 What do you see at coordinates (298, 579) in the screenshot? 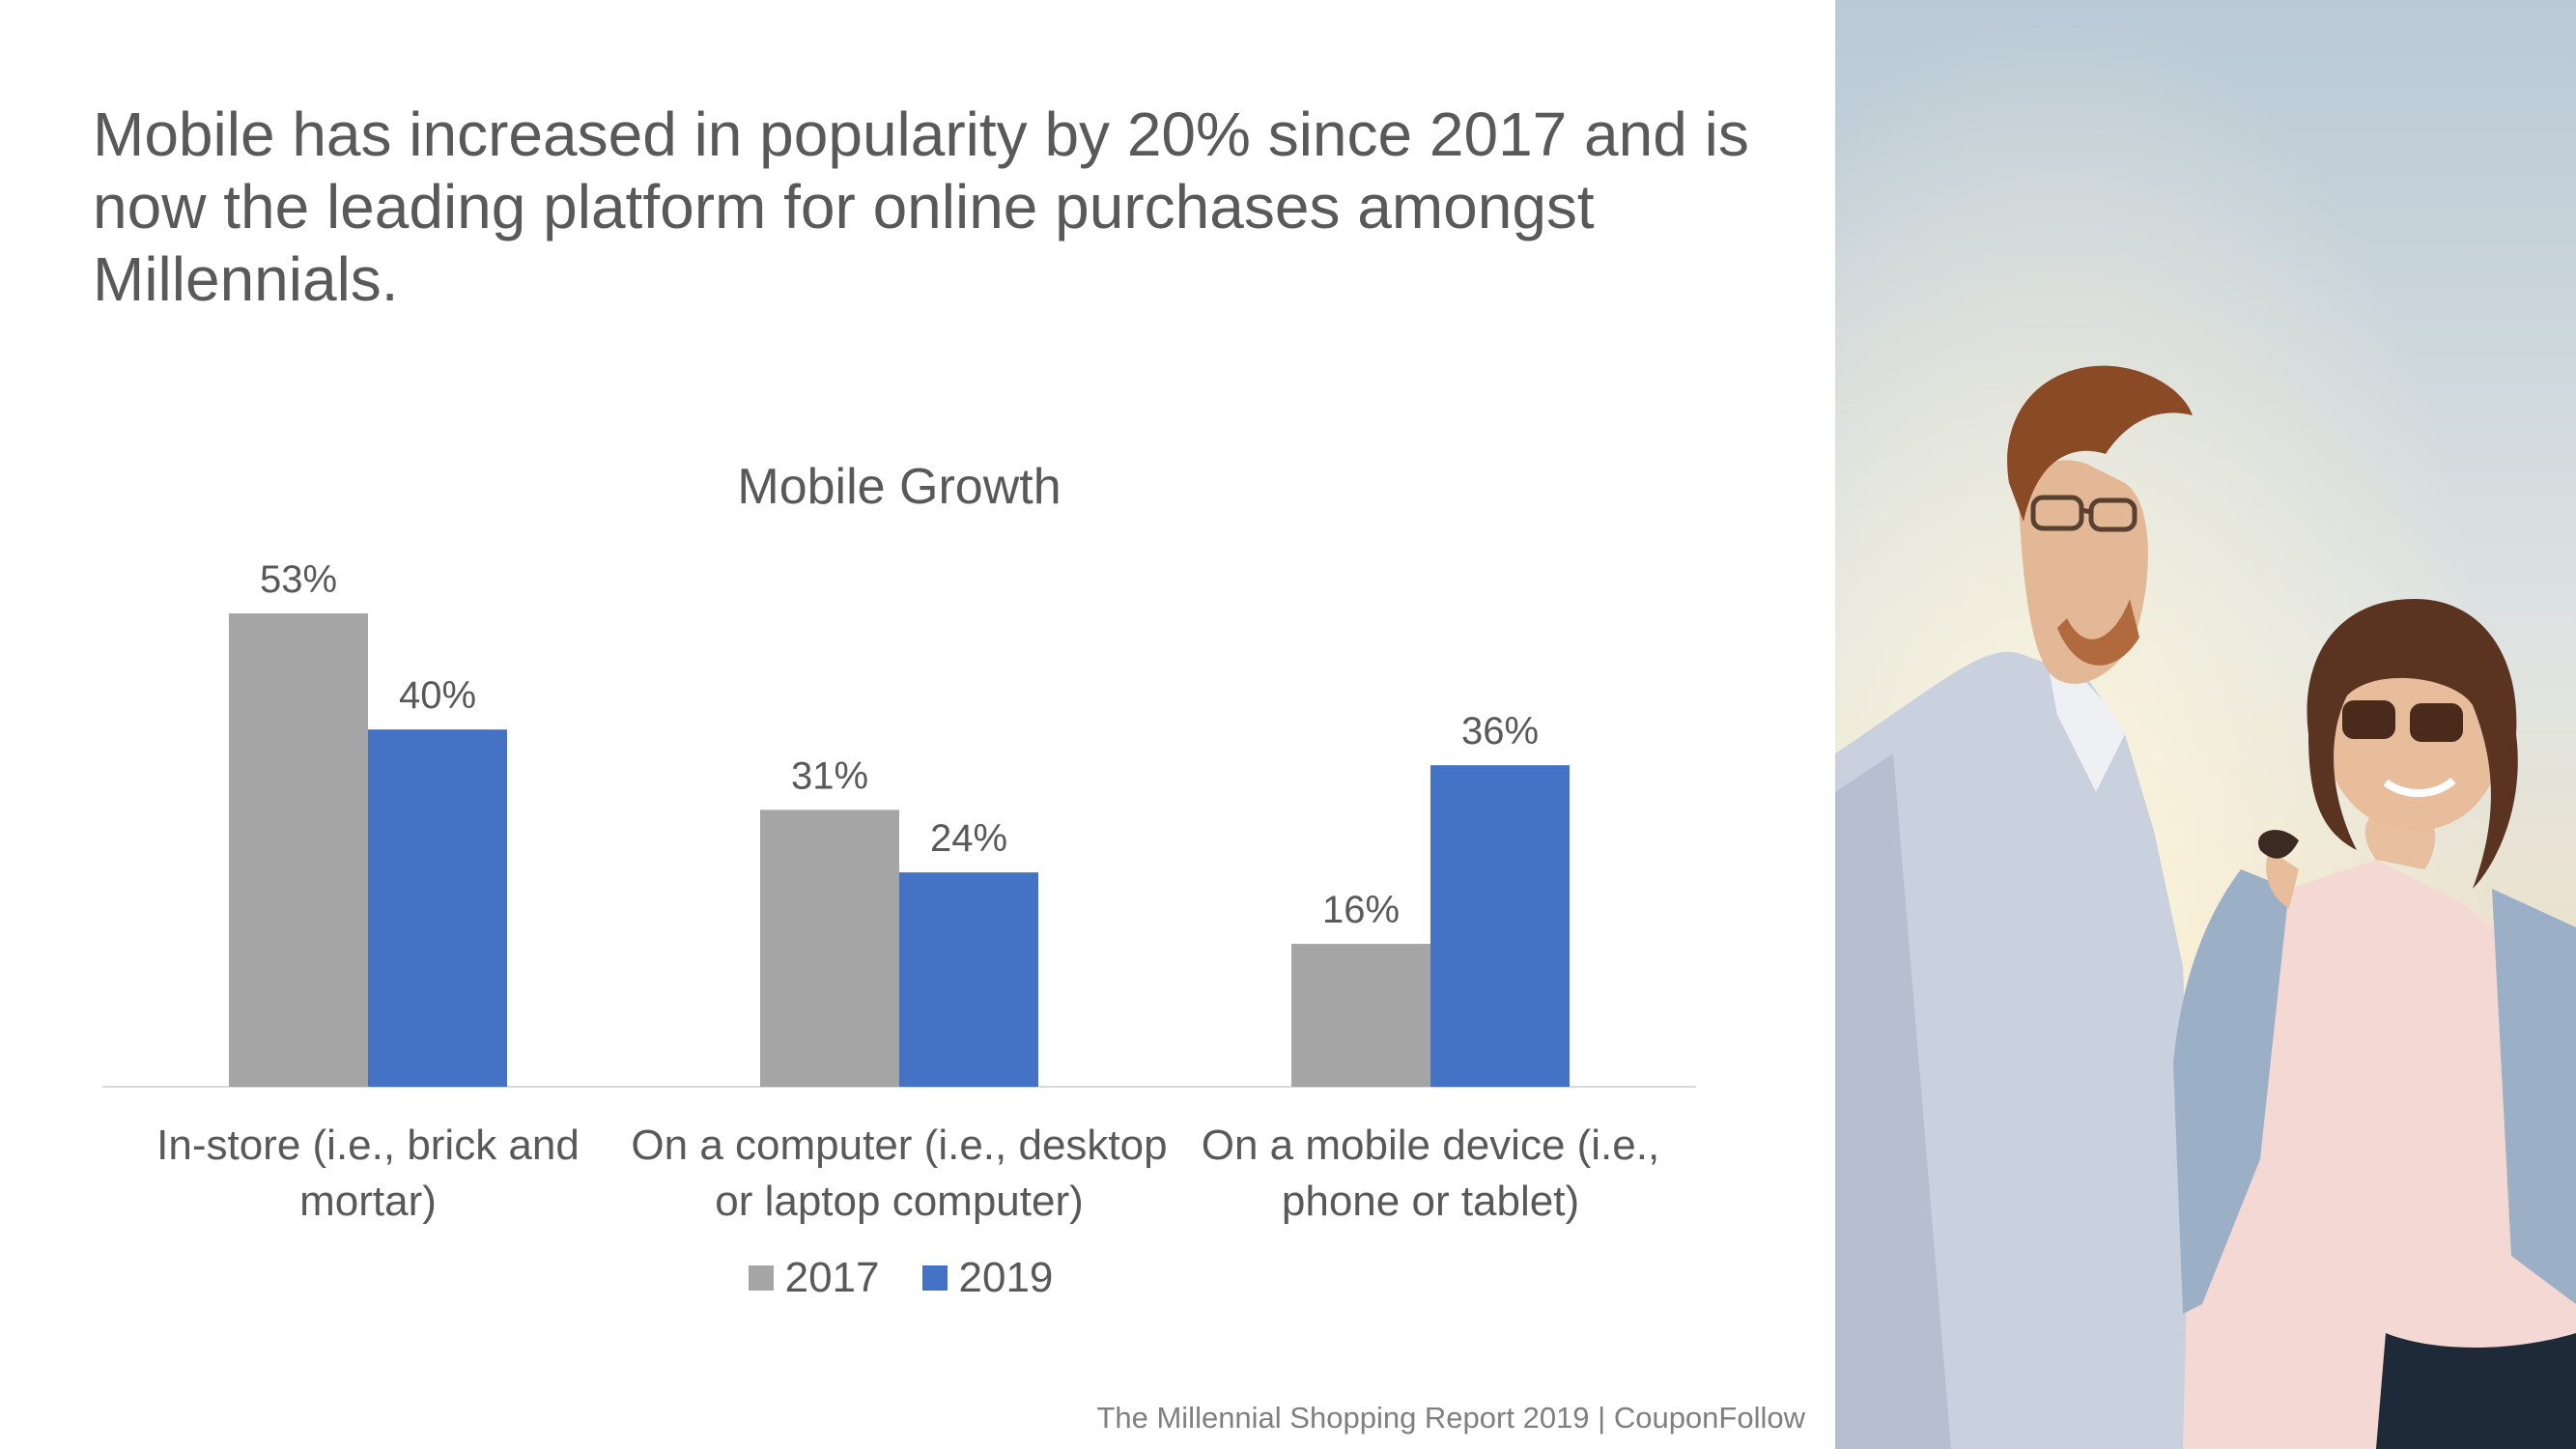
I see `data-label-2017-0: 53%` at bounding box center [298, 579].